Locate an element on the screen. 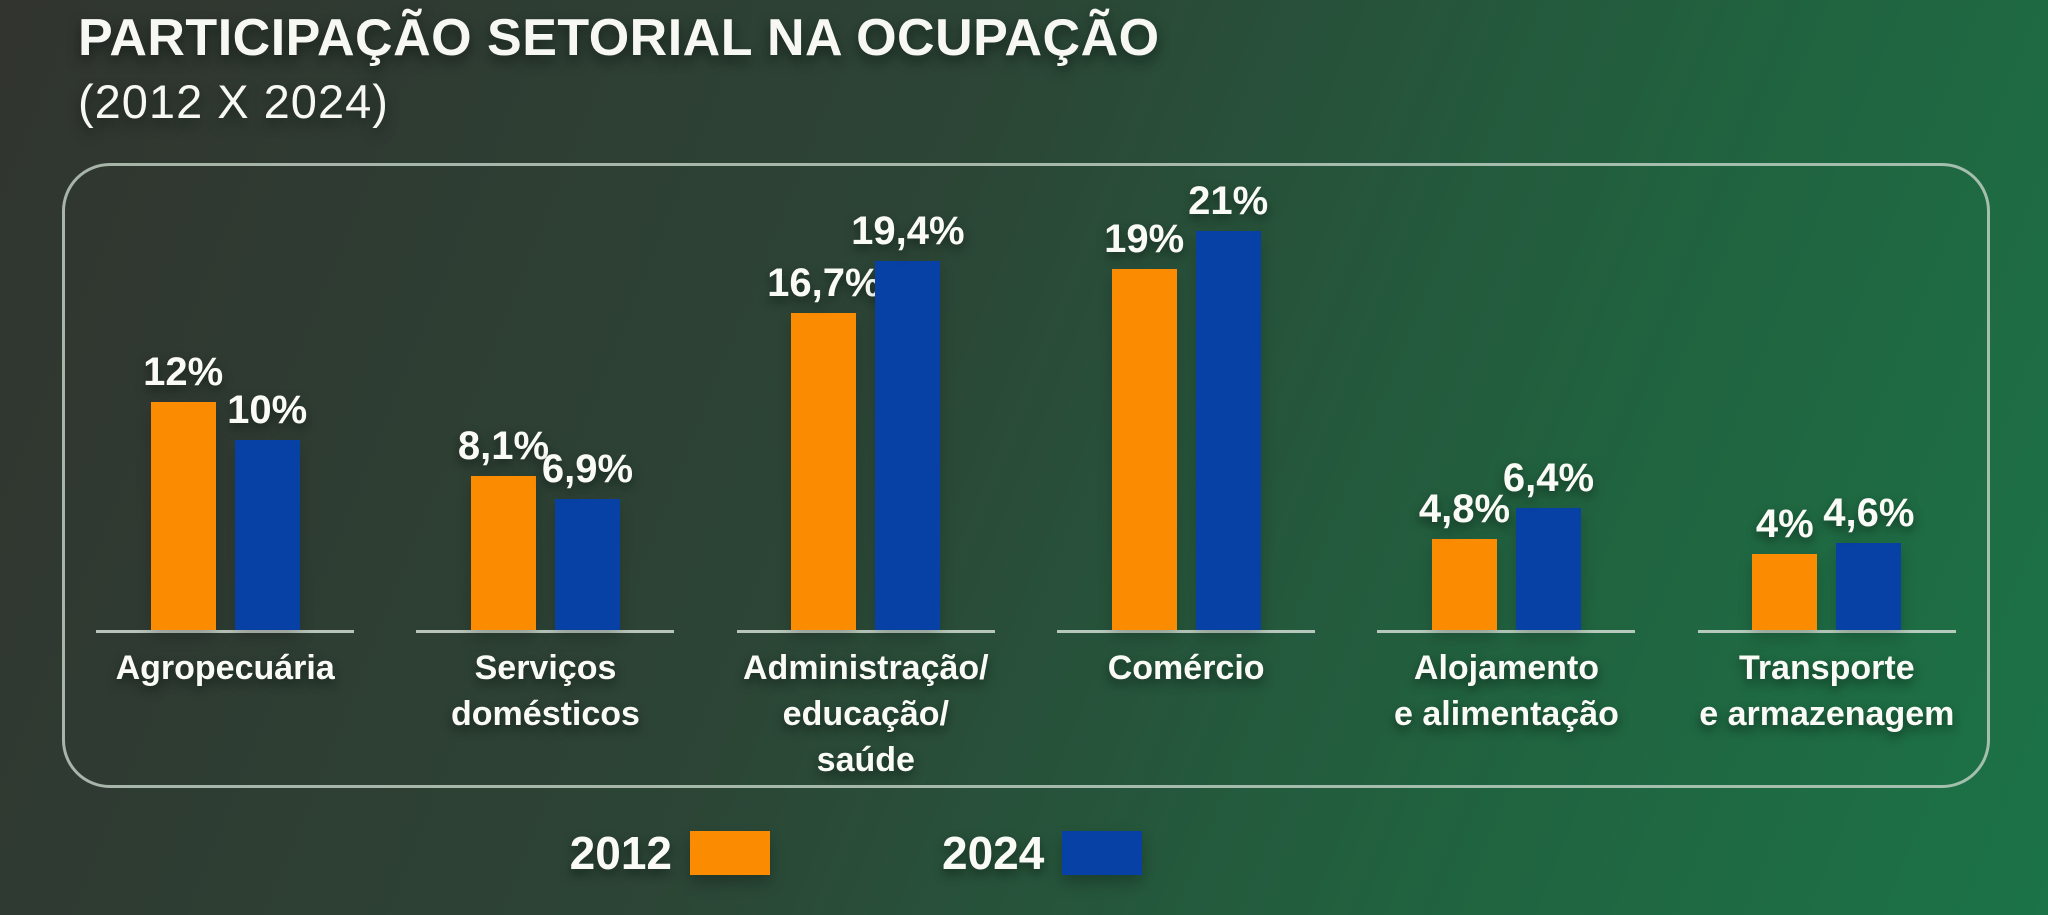 This screenshot has height=915, width=2048. value-label-2024-come-rcio: 21% is located at coordinates (1228, 201).